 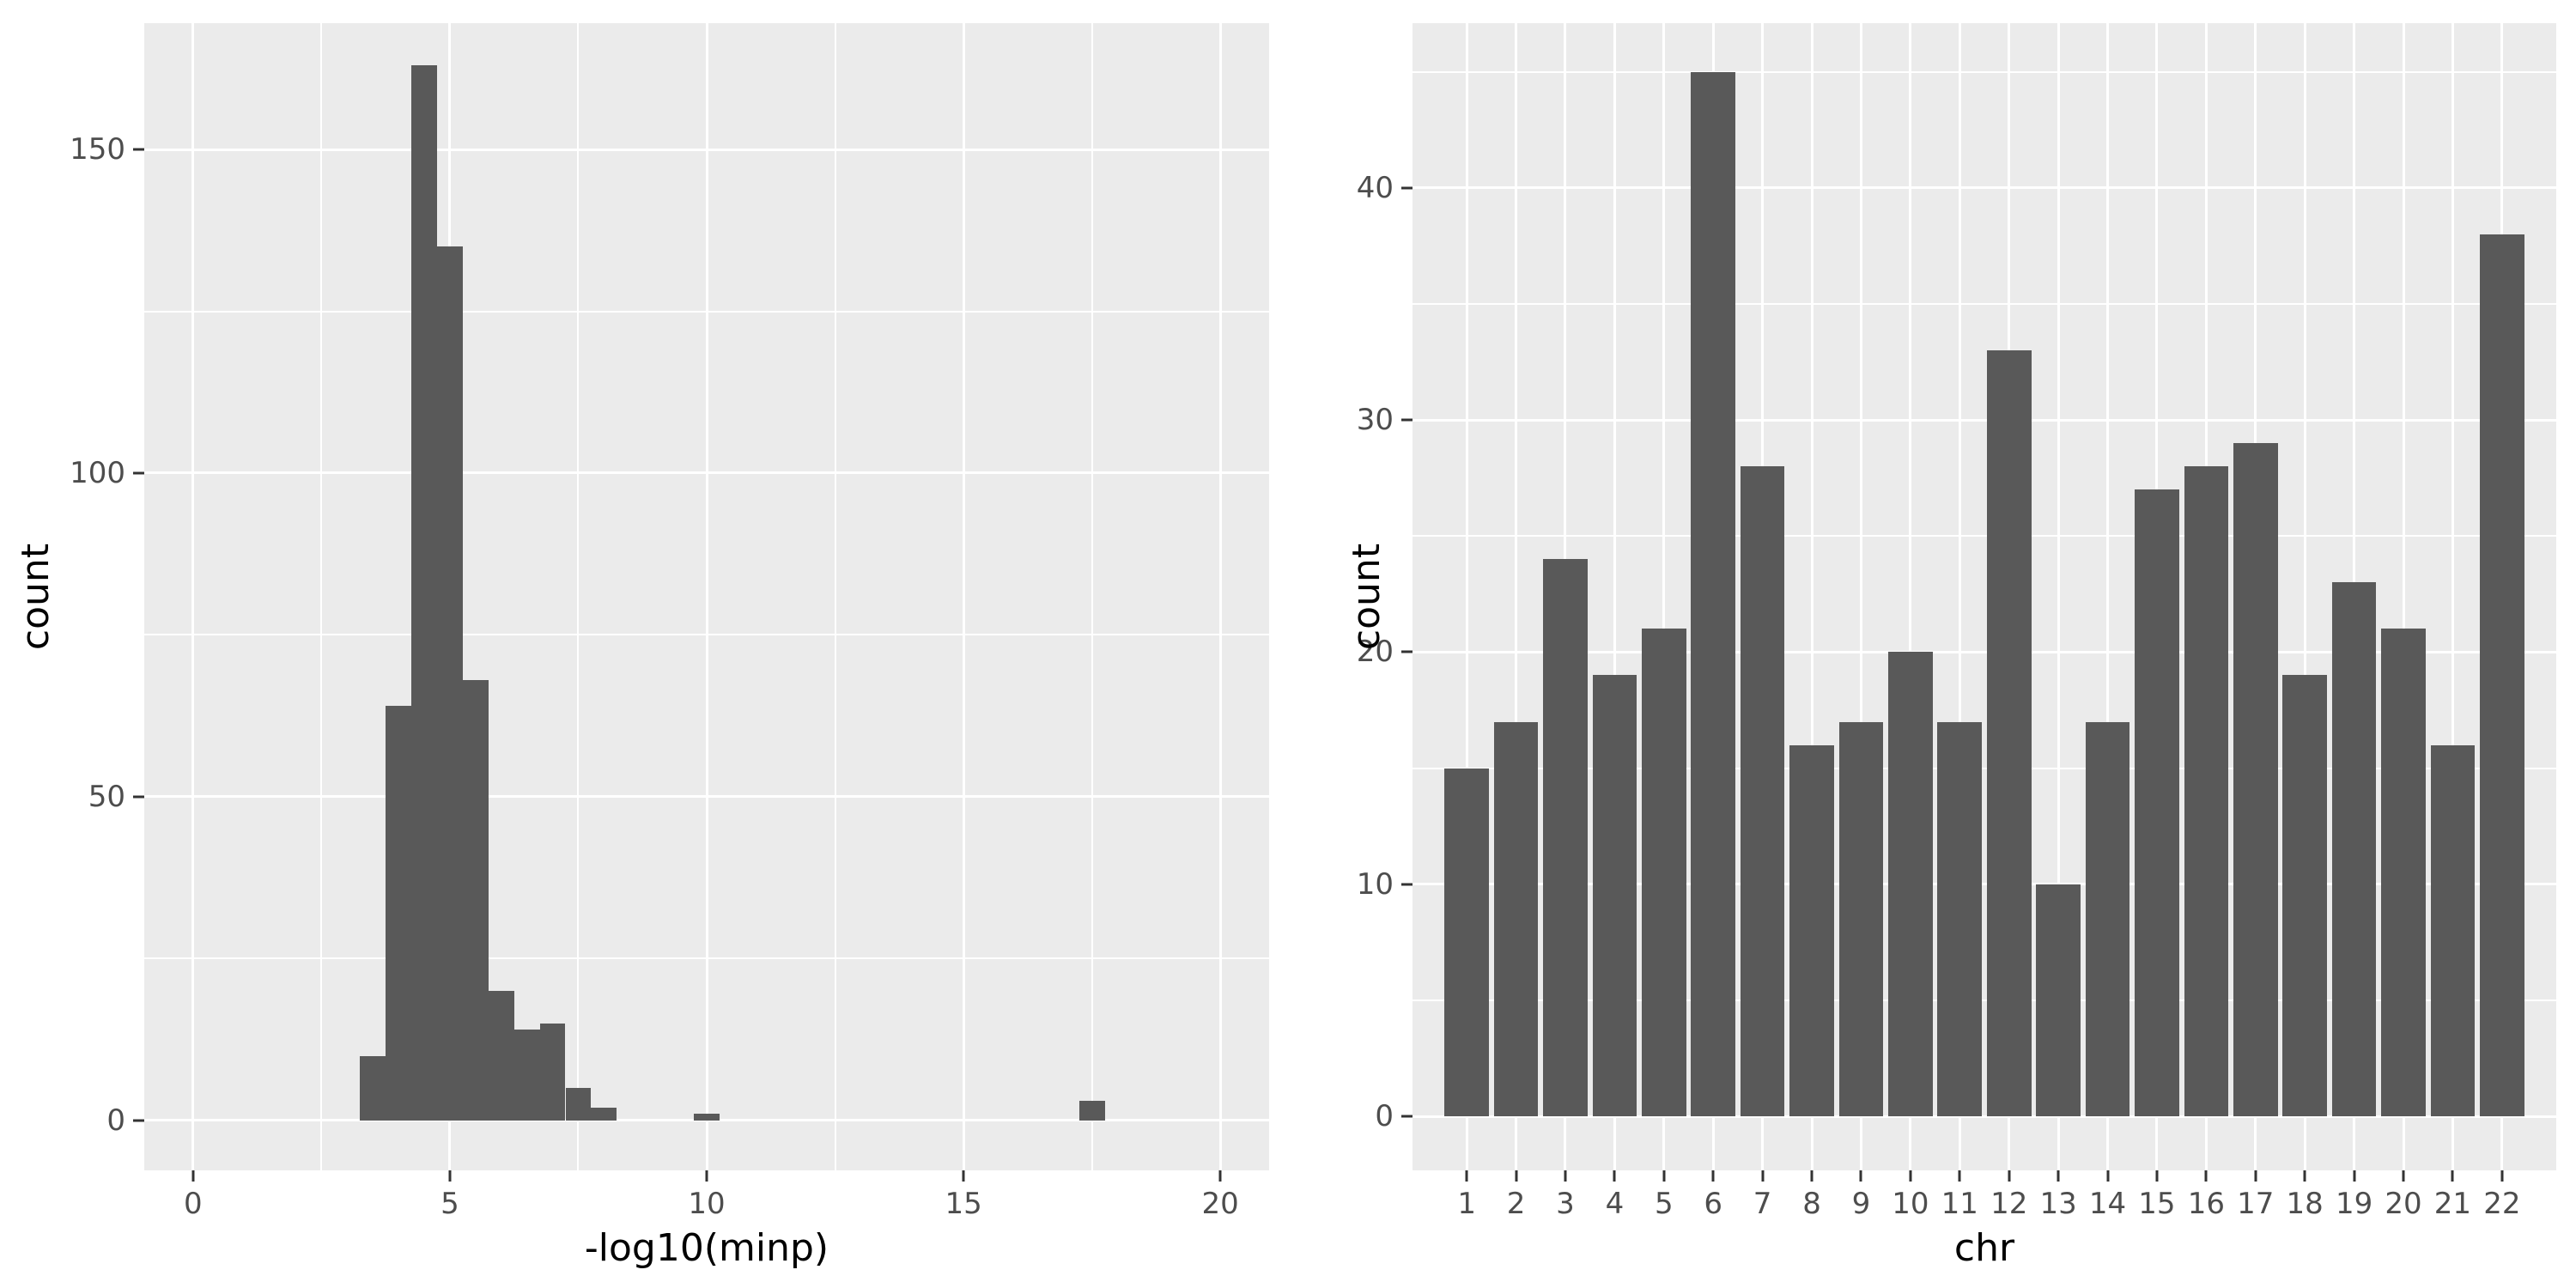 I want to click on y-axis-title-count-left: count, so click(x=36, y=597).